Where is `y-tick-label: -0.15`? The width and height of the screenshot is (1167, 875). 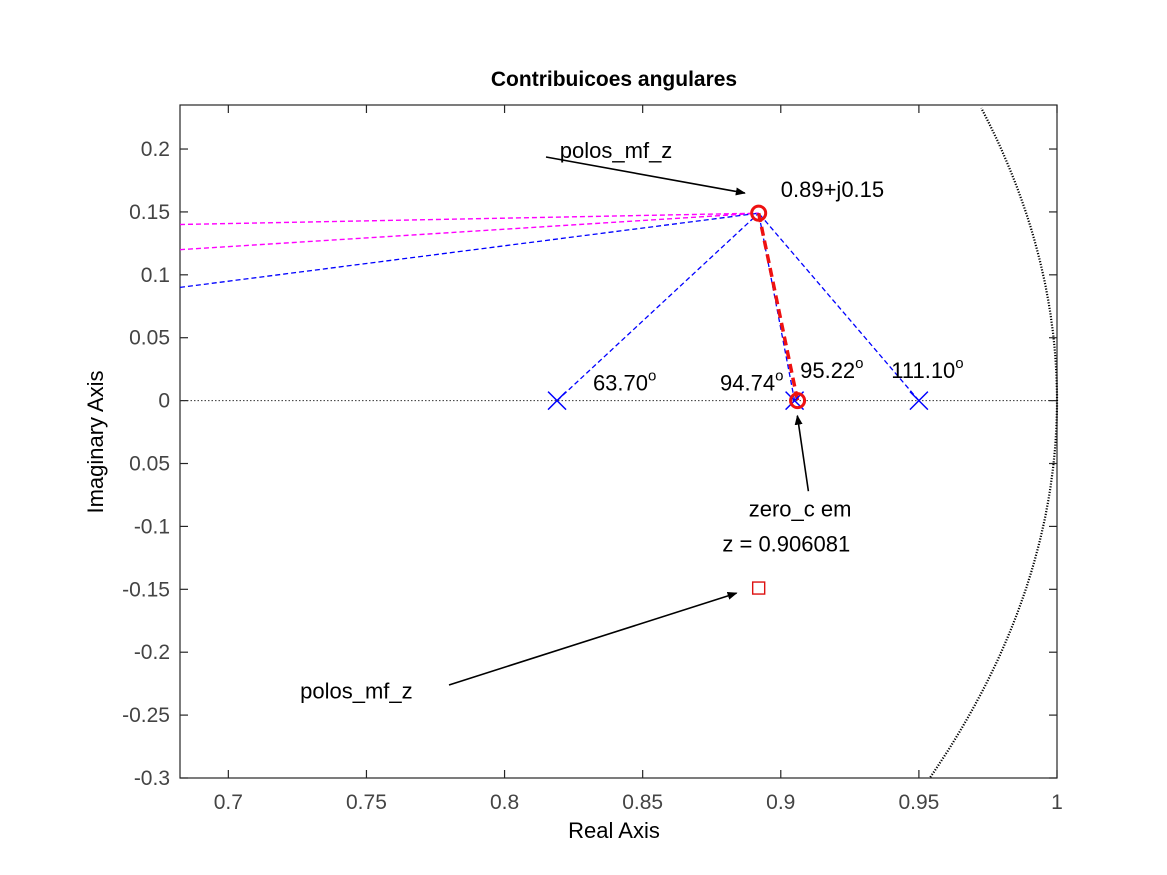 y-tick-label: -0.15 is located at coordinates (146, 589).